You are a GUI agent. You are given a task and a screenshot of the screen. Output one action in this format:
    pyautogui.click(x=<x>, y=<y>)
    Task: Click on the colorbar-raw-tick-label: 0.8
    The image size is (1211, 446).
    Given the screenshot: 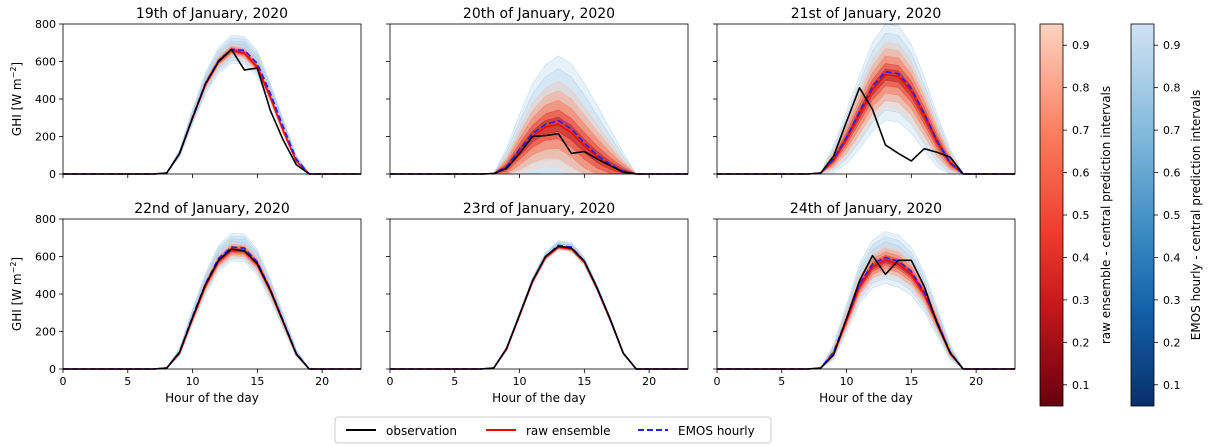 What is the action you would take?
    pyautogui.click(x=1081, y=88)
    